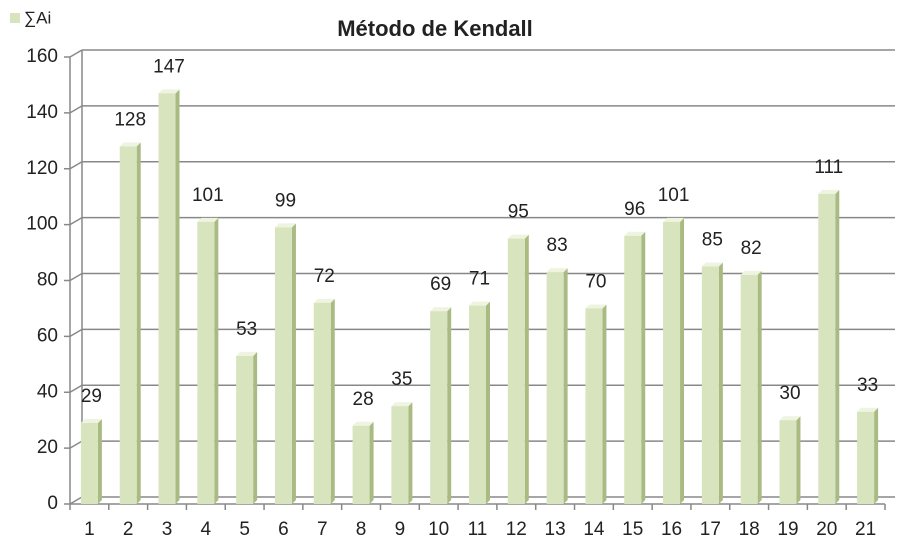 The width and height of the screenshot is (897, 547). I want to click on x-tick-label: 10, so click(438, 529).